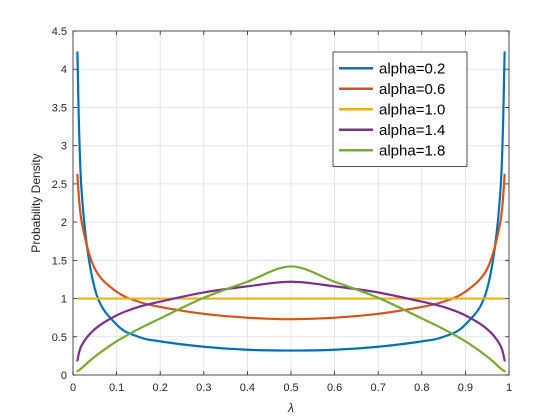 This screenshot has height=420, width=560. Describe the element at coordinates (64, 147) in the screenshot. I see `y-tick-label: 3` at that location.